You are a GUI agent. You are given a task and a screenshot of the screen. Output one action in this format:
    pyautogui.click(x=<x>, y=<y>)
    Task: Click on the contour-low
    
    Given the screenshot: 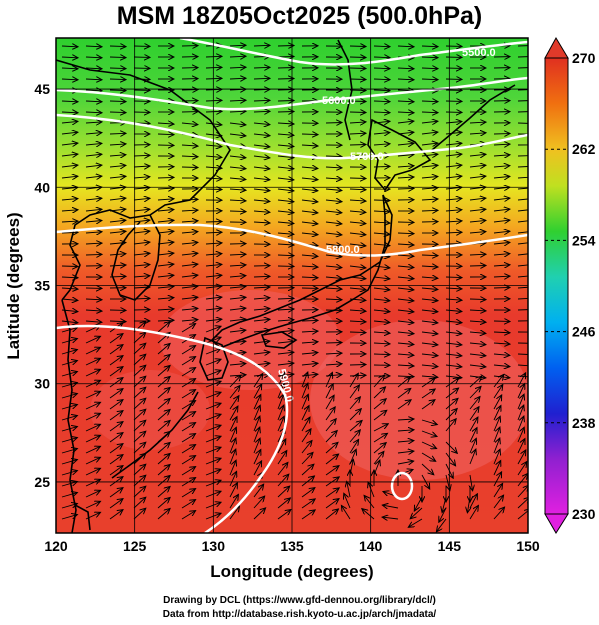 What is the action you would take?
    pyautogui.click(x=402, y=486)
    